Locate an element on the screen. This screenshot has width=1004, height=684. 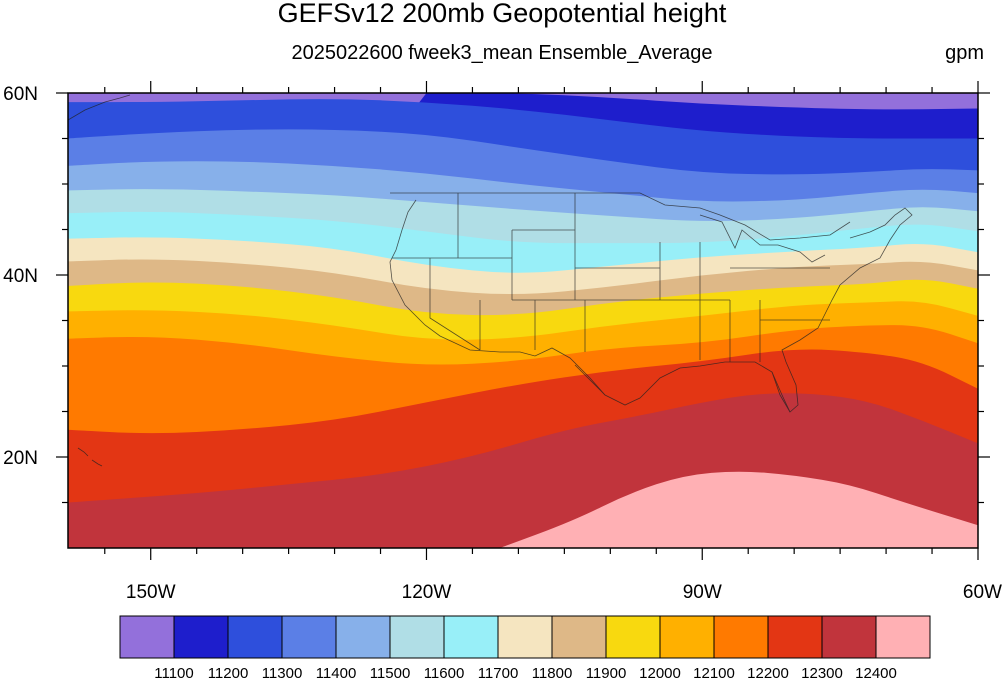
colorbar-label: 11900 is located at coordinates (606, 673).